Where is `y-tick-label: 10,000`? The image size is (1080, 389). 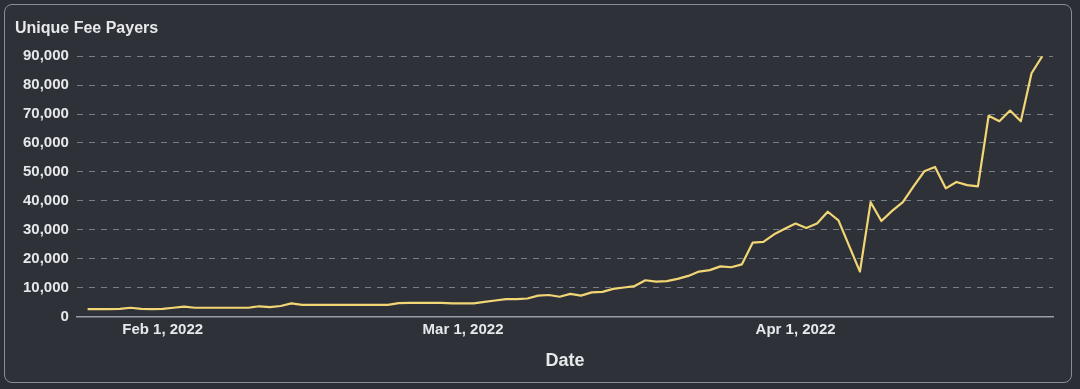 y-tick-label: 10,000 is located at coordinates (45, 286).